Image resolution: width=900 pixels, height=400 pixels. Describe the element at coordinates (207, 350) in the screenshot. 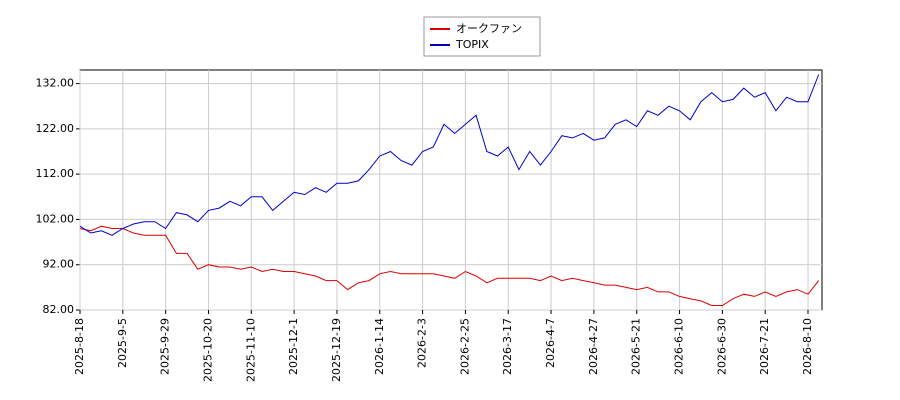

I see `x-tick-label: 2025-10-20` at that location.